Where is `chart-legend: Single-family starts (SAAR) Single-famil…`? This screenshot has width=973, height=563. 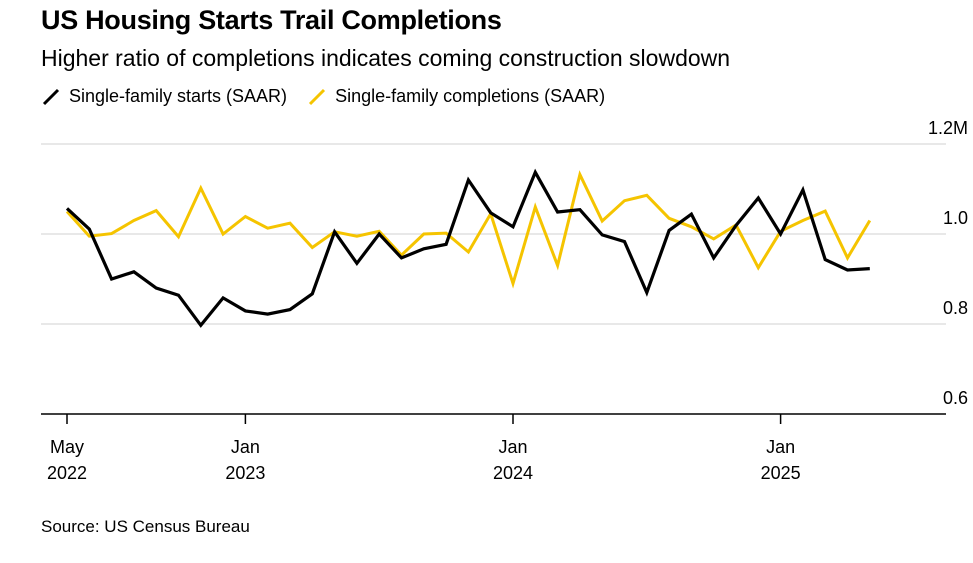
chart-legend: Single-family starts (SAAR) Single-famil… is located at coordinates (333, 96).